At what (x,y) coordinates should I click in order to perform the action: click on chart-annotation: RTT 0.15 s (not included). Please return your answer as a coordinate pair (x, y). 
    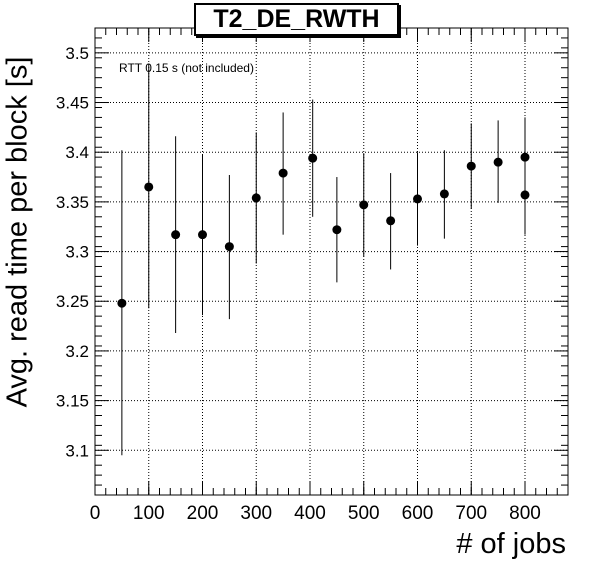
    Looking at the image, I should click on (186, 68).